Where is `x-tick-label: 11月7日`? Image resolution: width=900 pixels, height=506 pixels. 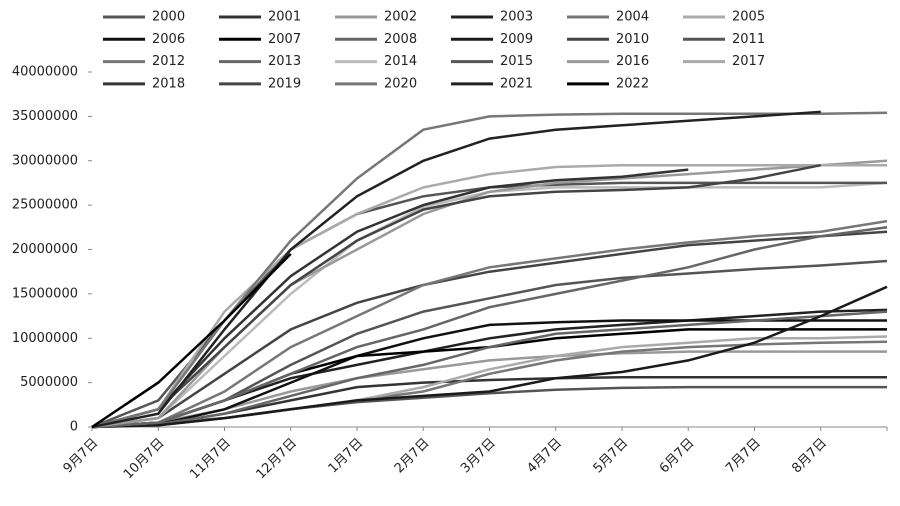
x-tick-label: 11月7日 is located at coordinates (210, 459).